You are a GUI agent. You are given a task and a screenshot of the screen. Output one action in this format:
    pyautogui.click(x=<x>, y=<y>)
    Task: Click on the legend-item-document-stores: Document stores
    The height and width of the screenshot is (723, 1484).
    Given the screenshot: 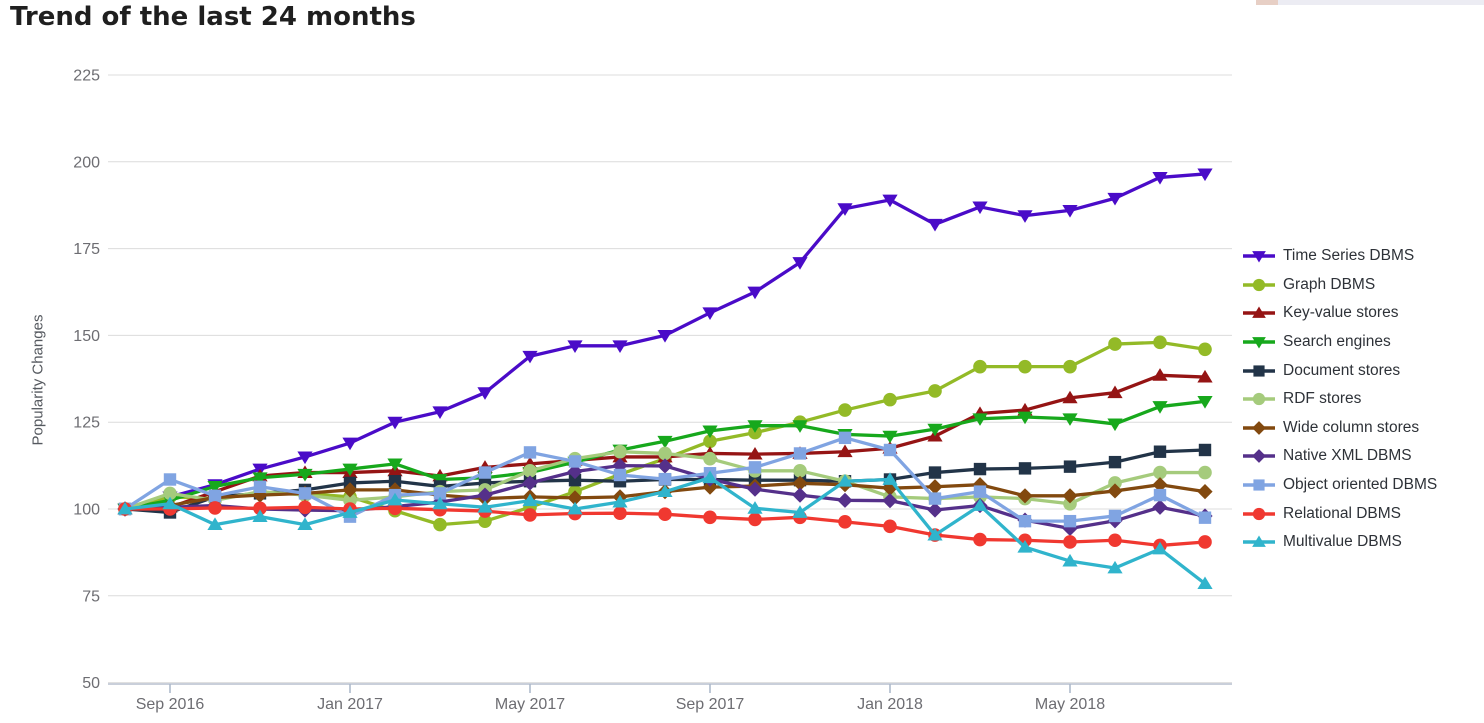 What is the action you would take?
    pyautogui.click(x=1340, y=370)
    